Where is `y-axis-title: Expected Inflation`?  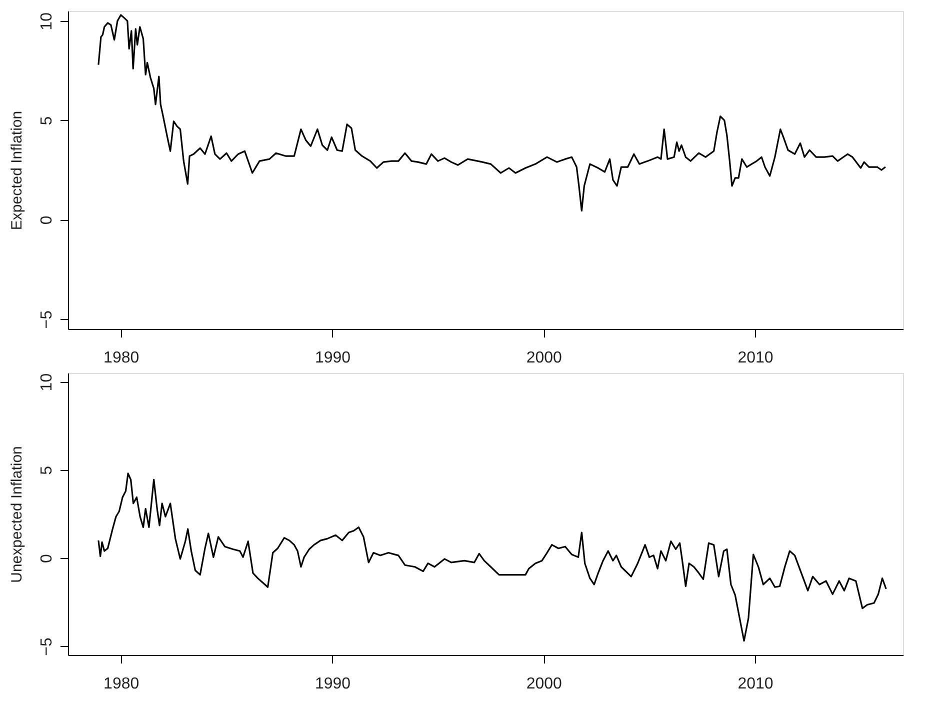
y-axis-title: Expected Inflation is located at coordinates (17, 170).